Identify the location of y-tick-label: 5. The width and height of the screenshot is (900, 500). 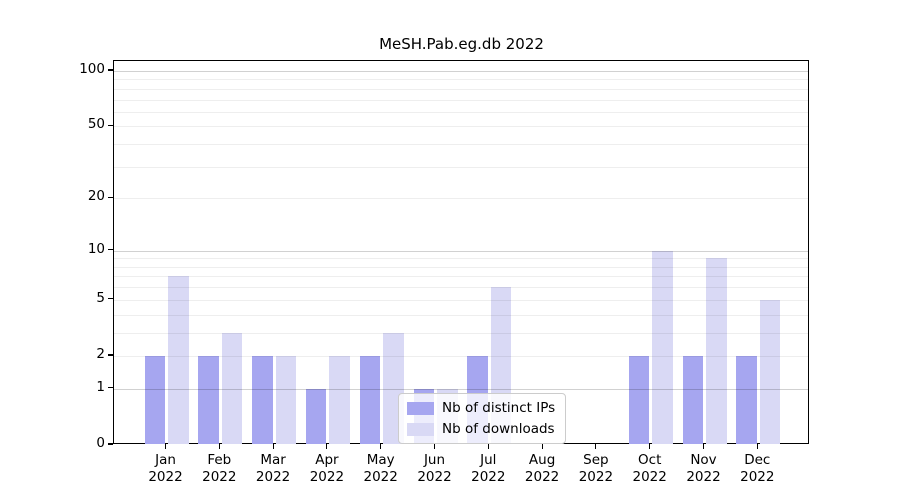
(100, 297).